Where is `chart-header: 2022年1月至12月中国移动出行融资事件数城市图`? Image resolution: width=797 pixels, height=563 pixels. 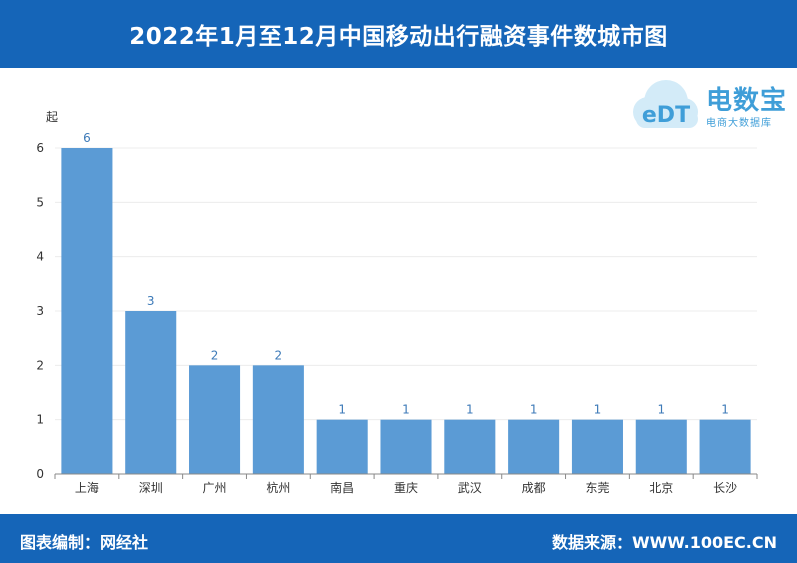 chart-header: 2022年1月至12月中国移动出行融资事件数城市图 is located at coordinates (398, 34).